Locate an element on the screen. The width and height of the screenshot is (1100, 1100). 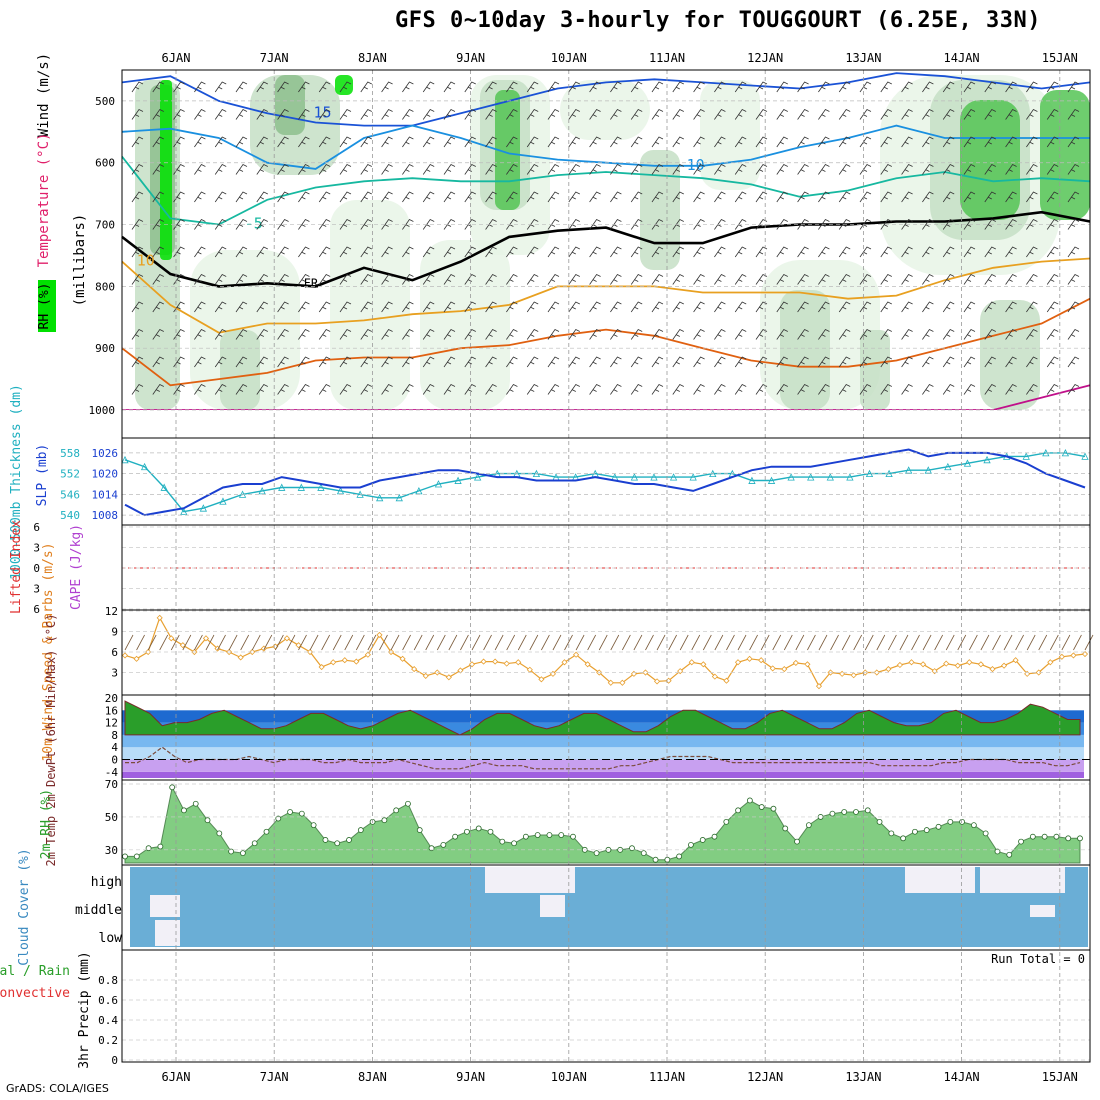
rh-legend-swatch is located at coordinates (47, 306).